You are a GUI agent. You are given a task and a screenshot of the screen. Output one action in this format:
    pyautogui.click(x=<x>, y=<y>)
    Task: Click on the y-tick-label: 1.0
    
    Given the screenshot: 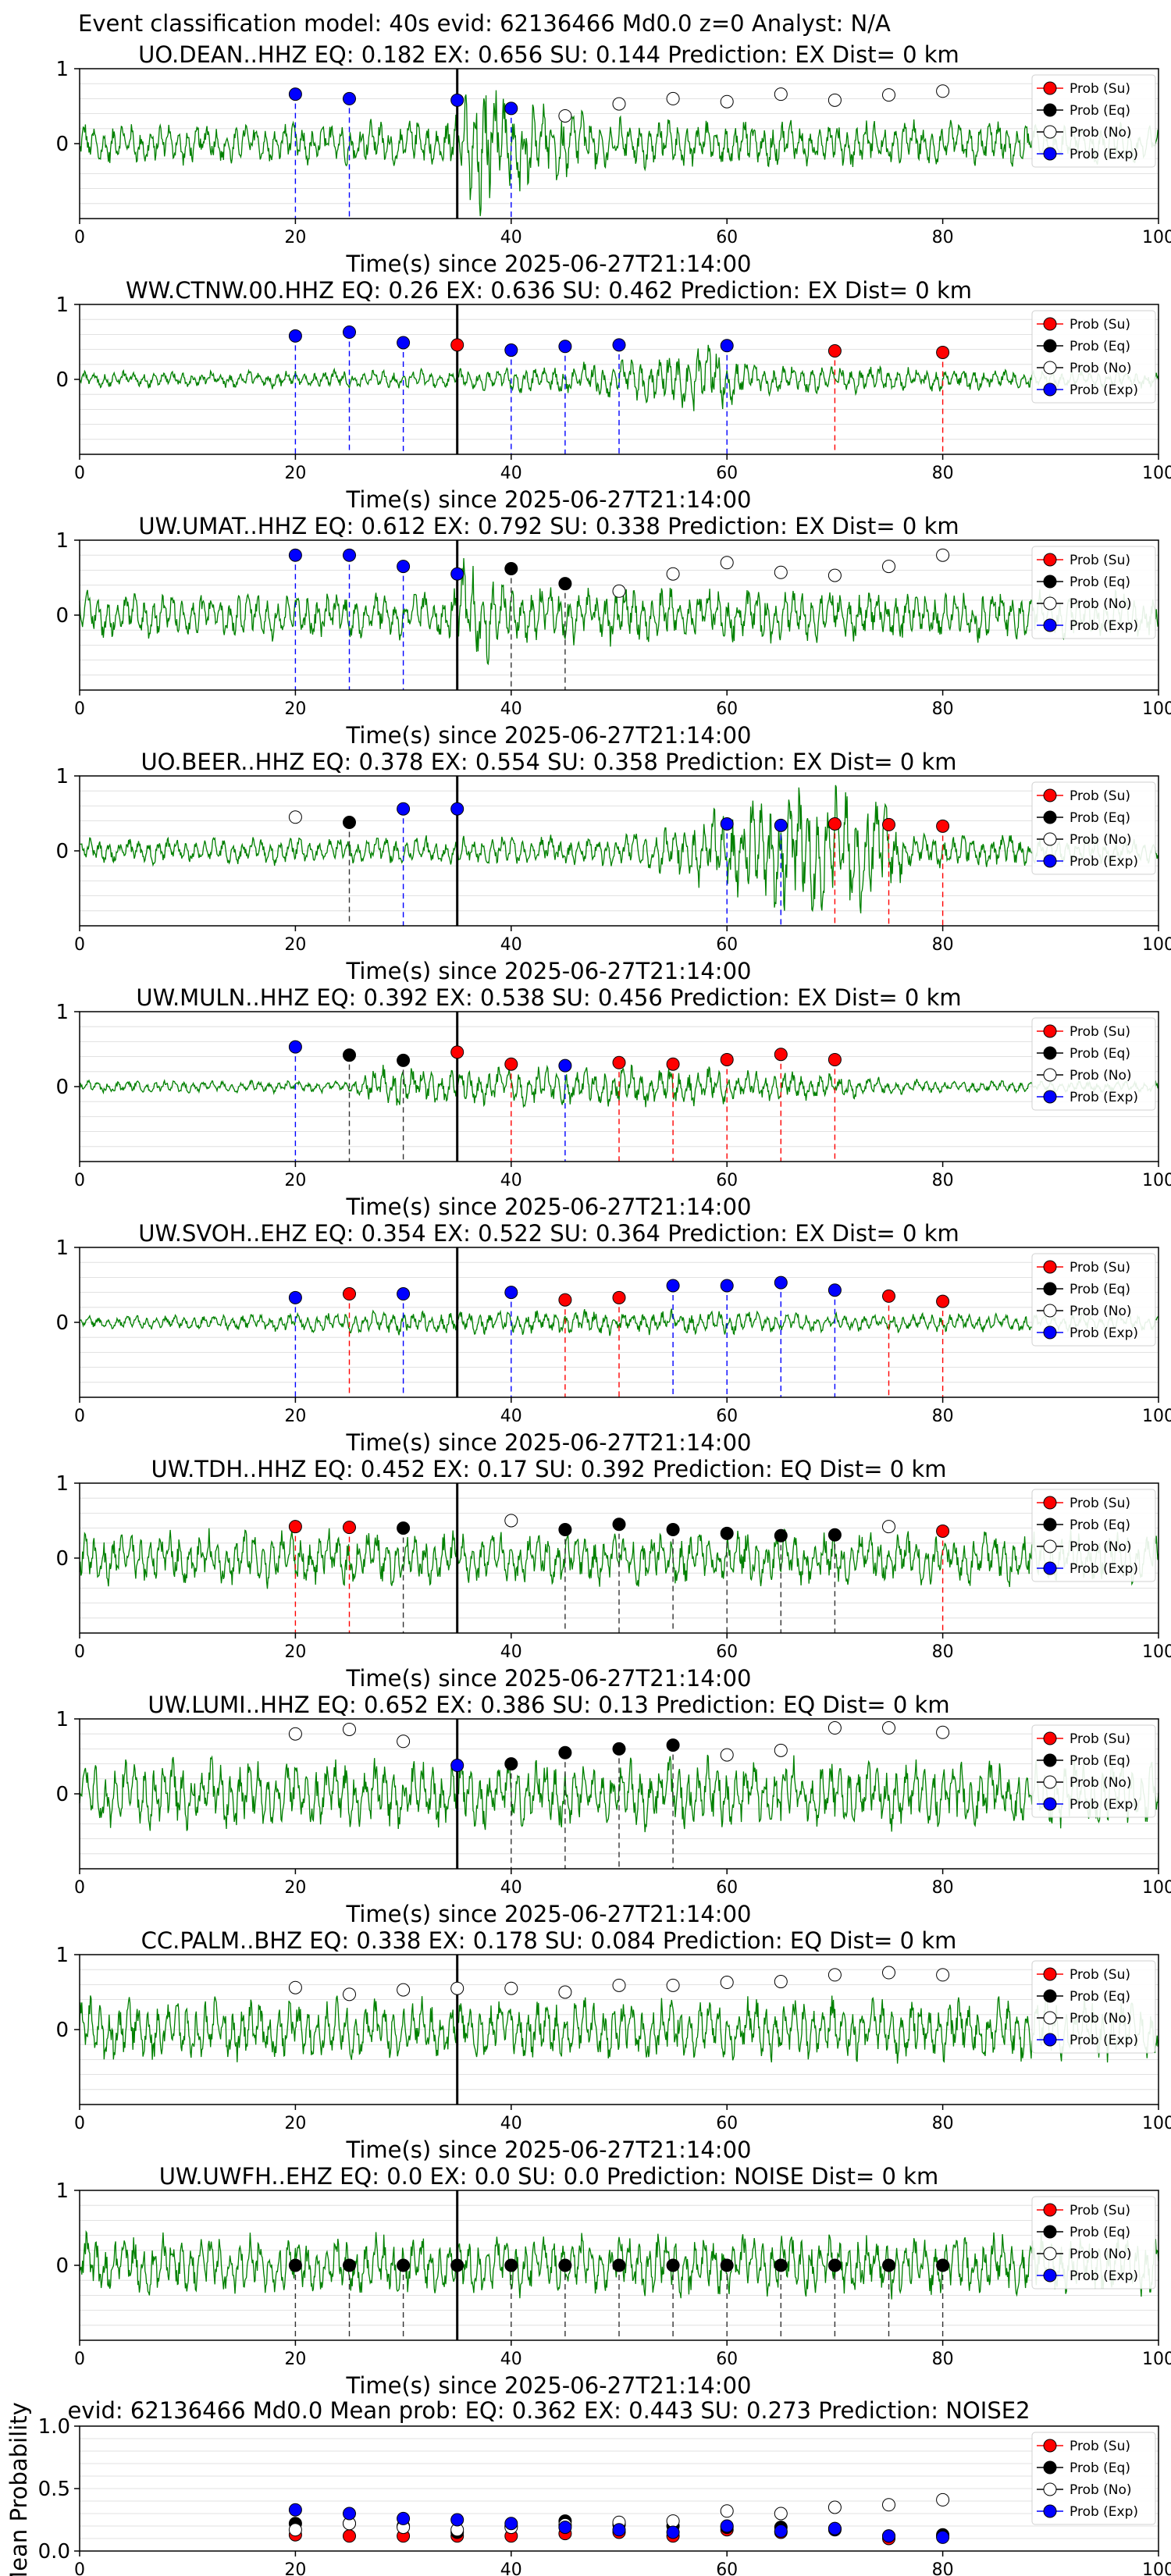 What is the action you would take?
    pyautogui.click(x=54, y=2427)
    